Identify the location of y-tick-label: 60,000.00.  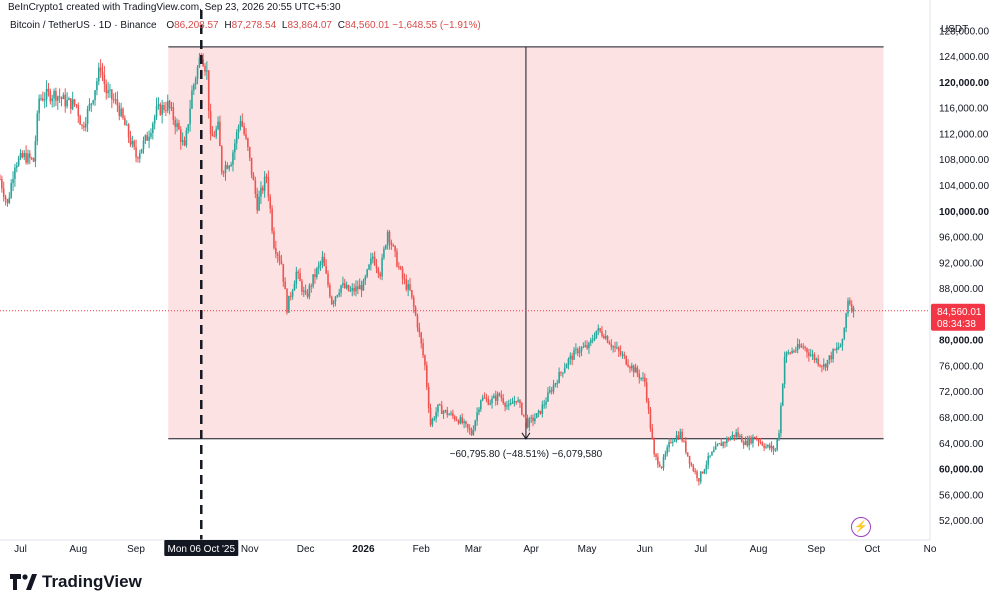
(961, 470).